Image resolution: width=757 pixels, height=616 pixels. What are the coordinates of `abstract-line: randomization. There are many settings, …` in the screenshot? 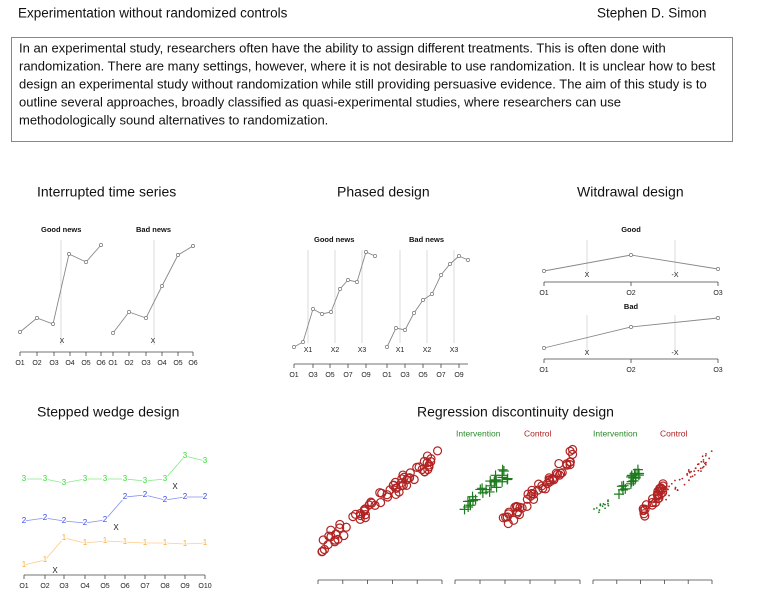 It's located at (367, 65).